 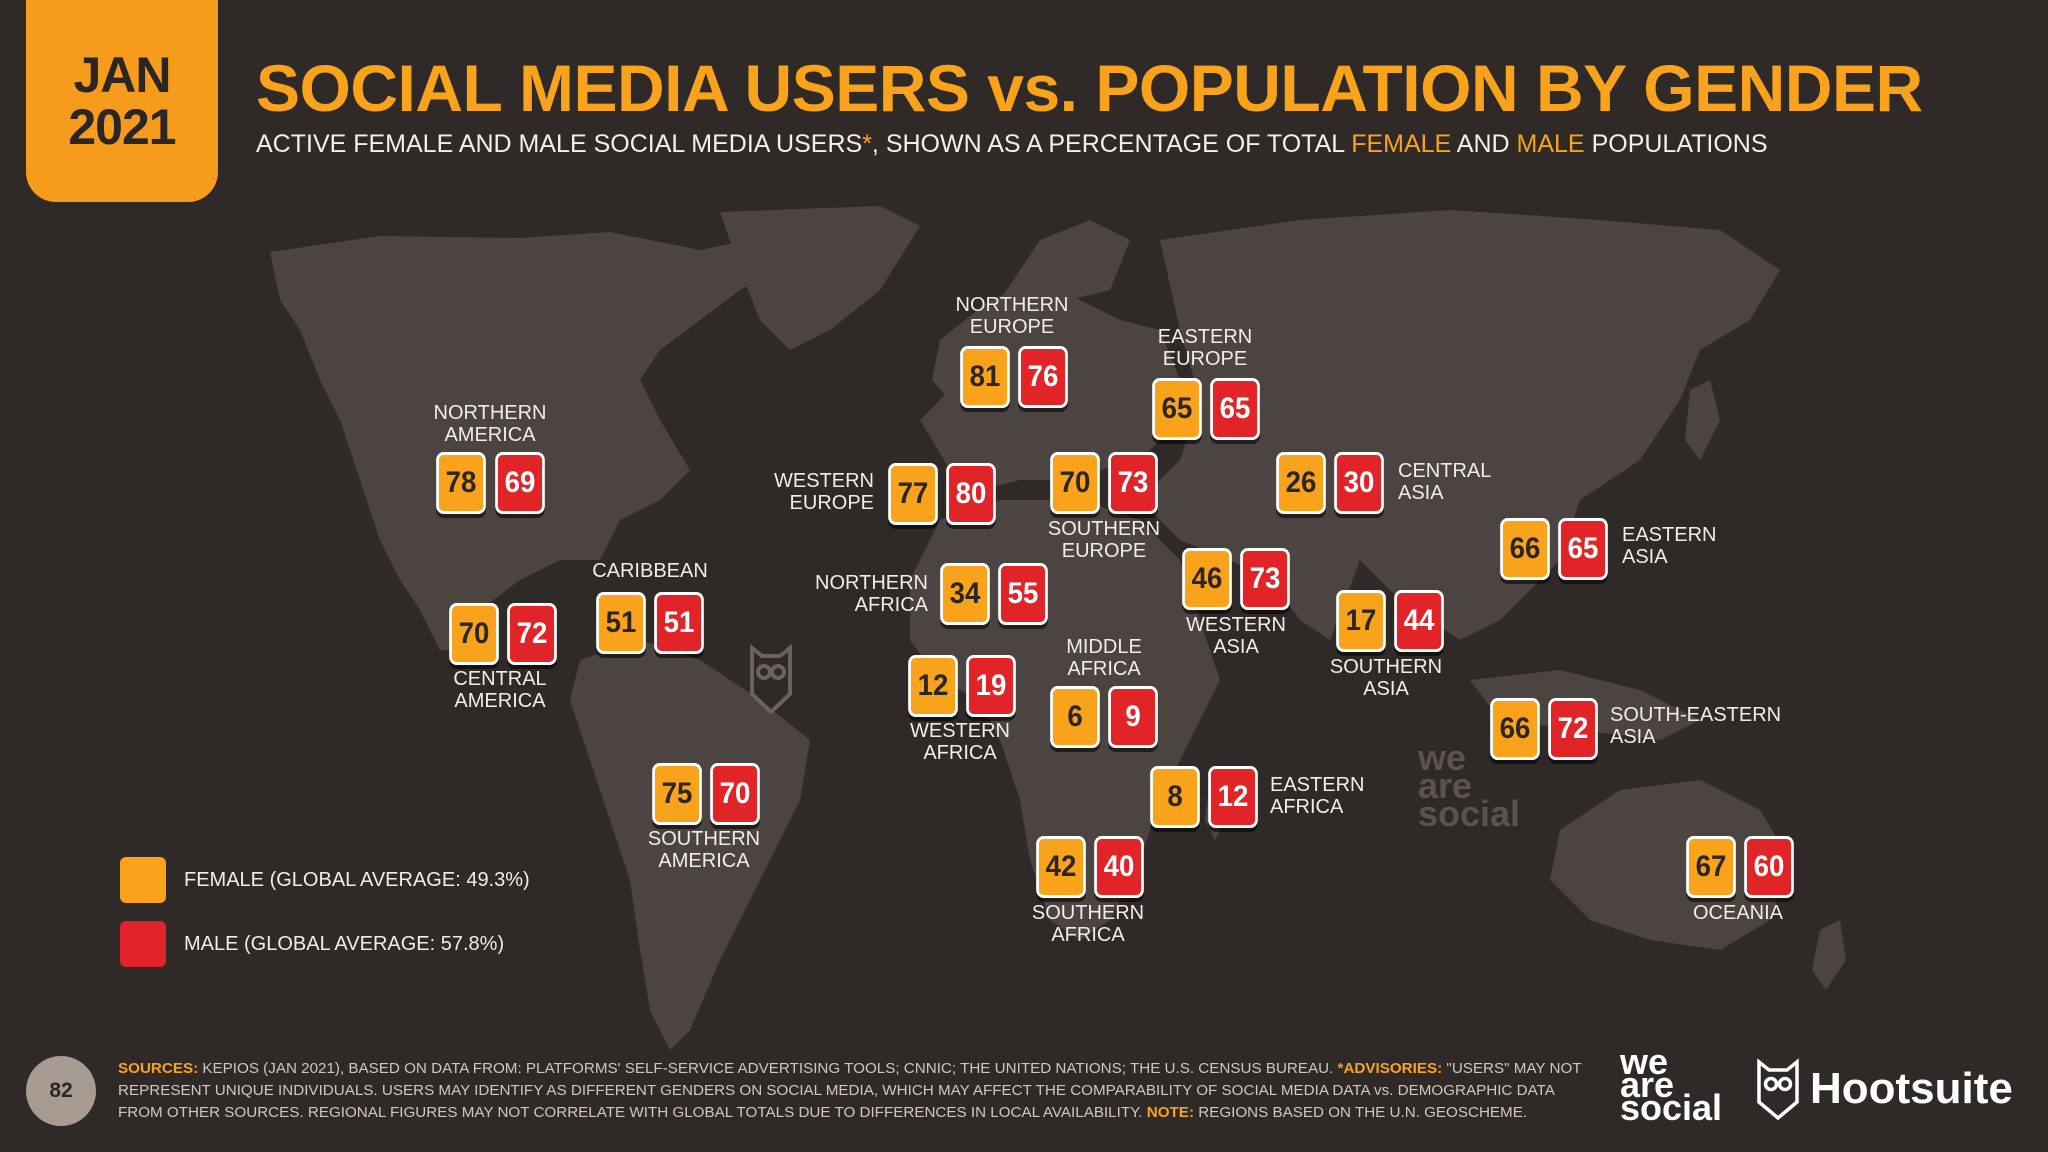 What do you see at coordinates (1469, 813) in the screenshot?
I see `watermark-line-3: social` at bounding box center [1469, 813].